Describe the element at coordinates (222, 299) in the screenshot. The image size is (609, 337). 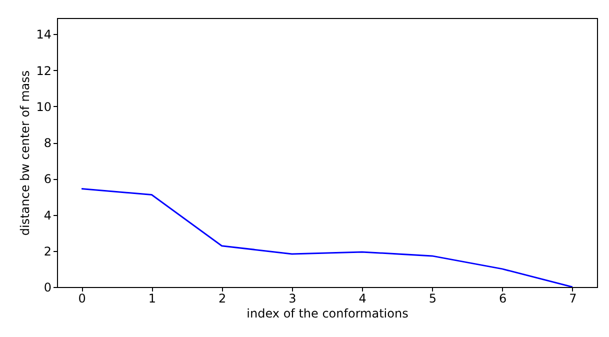
I see `x-tick-label: 2` at that location.